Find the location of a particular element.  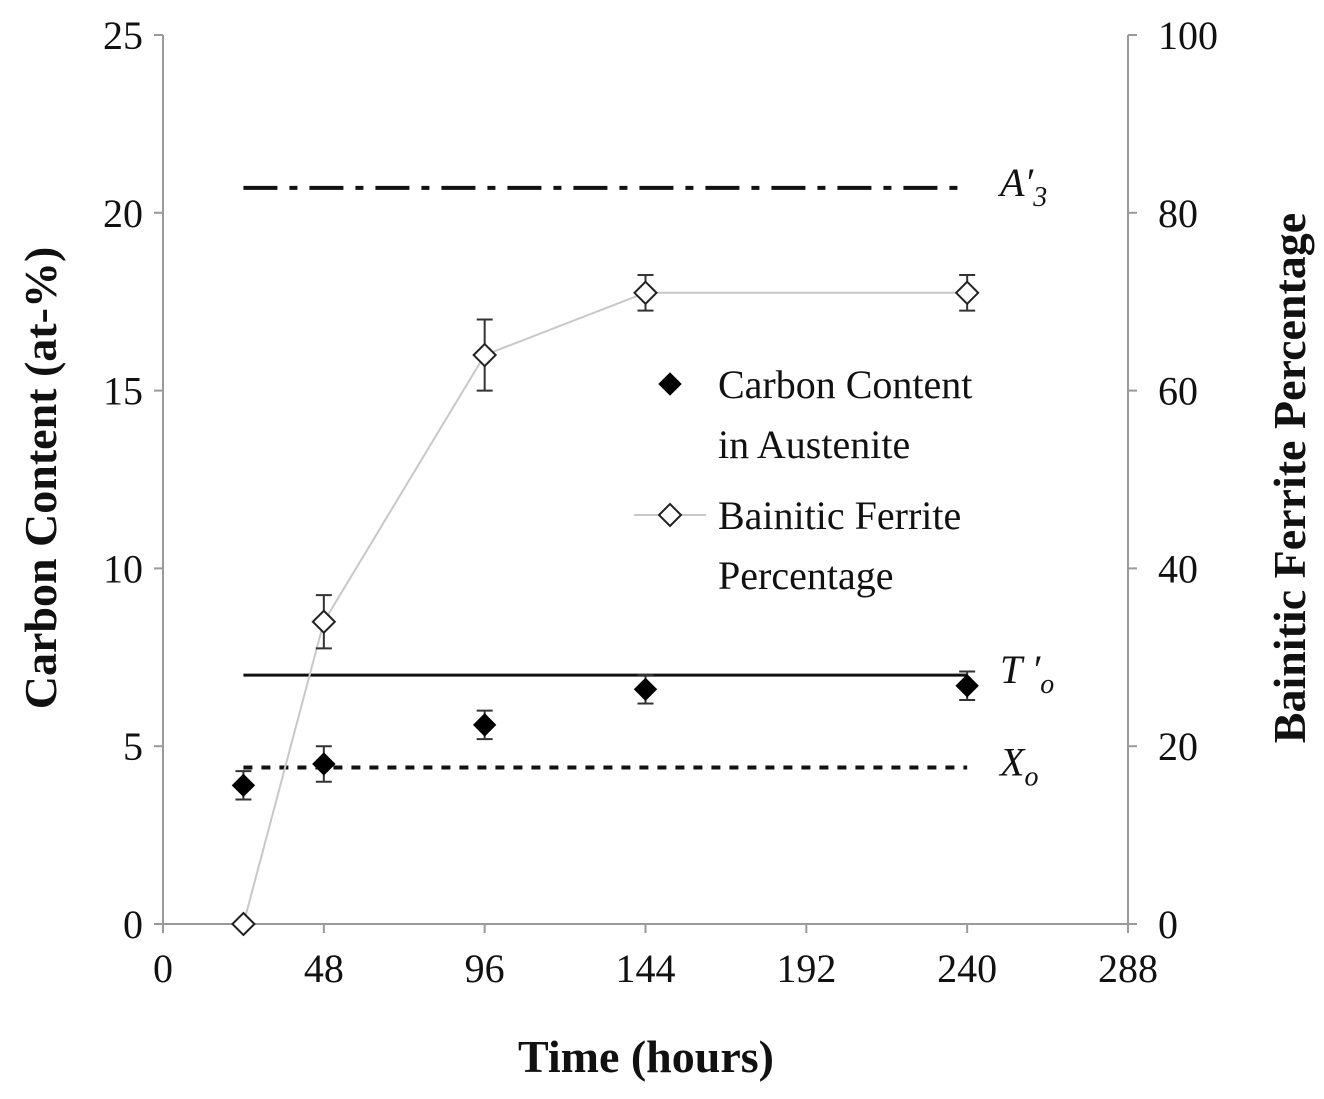

left-y-axis-title: Carbon Content (at-%) is located at coordinates (40, 478).